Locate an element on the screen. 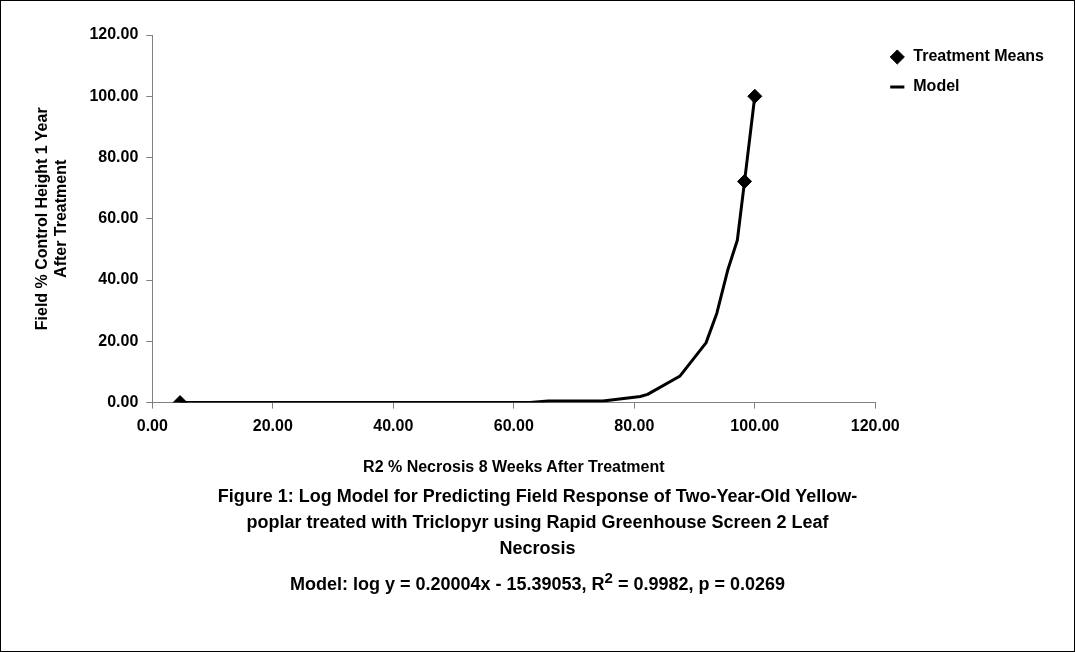  x-tick-label: 40.00 is located at coordinates (393, 425).